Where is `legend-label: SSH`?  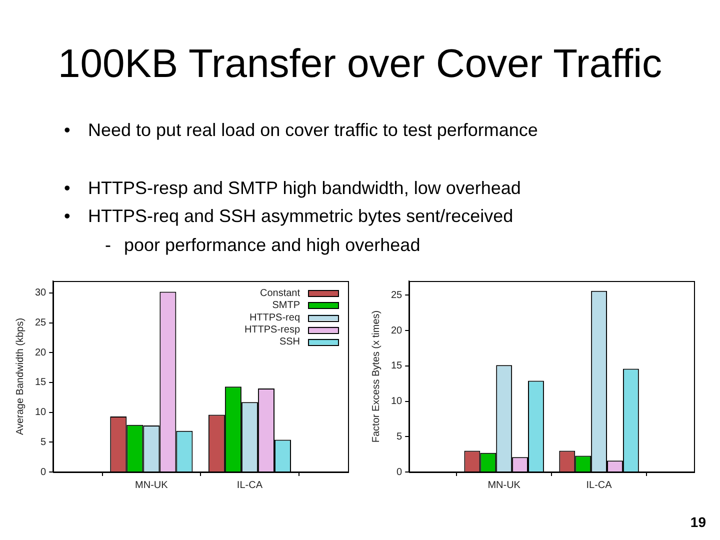 legend-label: SSH is located at coordinates (289, 342).